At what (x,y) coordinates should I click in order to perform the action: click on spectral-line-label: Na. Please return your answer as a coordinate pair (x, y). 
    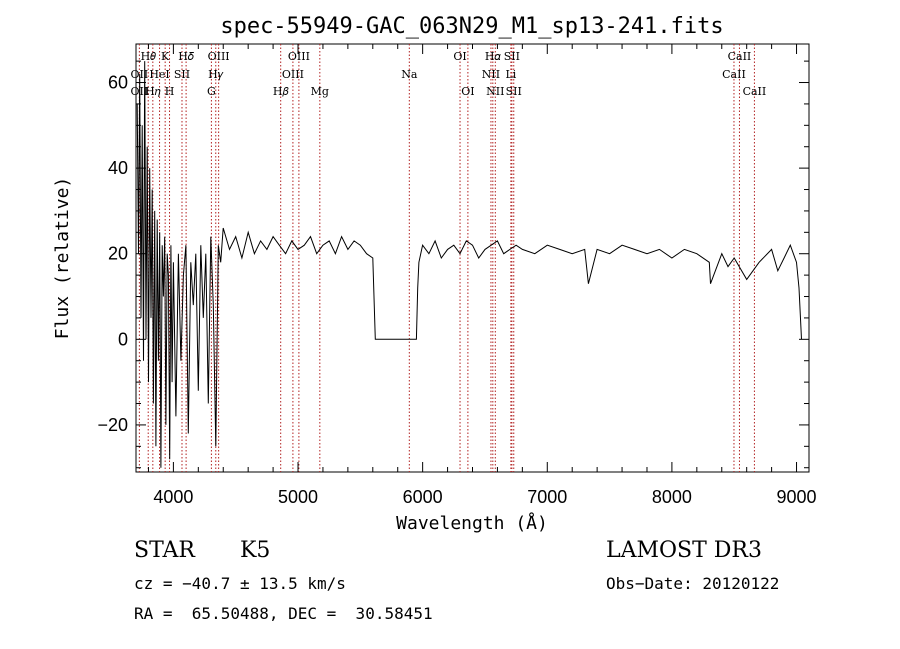
    Looking at the image, I should click on (409, 74).